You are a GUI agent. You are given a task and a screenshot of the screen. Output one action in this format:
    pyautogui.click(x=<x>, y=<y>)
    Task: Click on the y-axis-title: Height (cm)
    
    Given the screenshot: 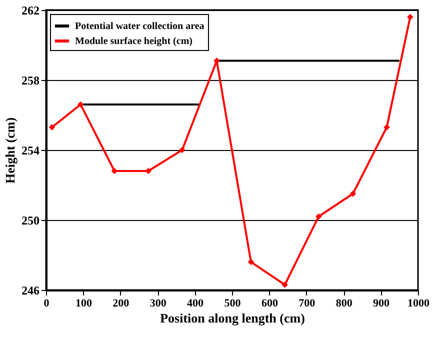 What is the action you would take?
    pyautogui.click(x=10, y=150)
    